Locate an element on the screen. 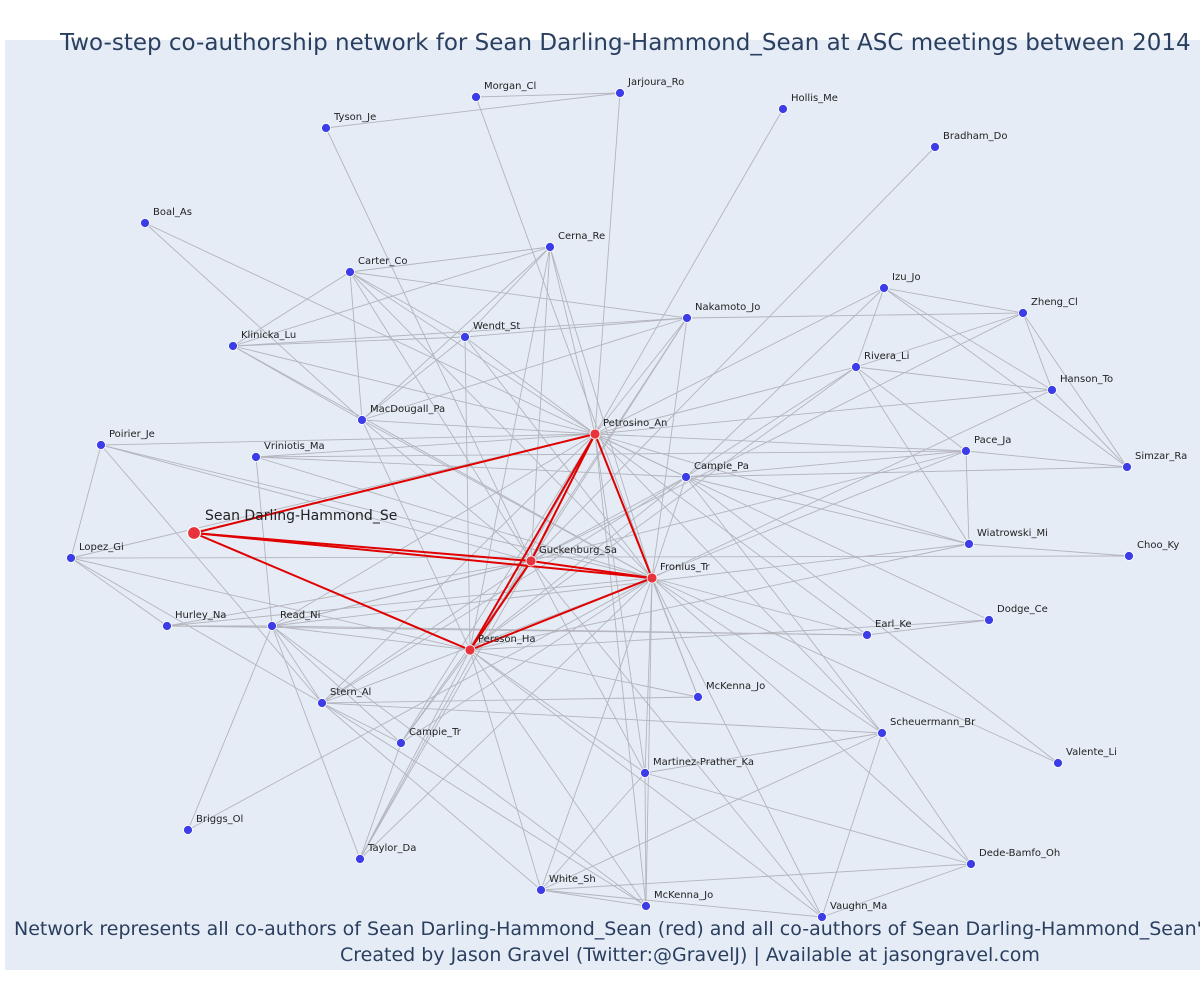 Image resolution: width=1200 pixels, height=1000 pixels. node-scheuermann-br is located at coordinates (882, 733).